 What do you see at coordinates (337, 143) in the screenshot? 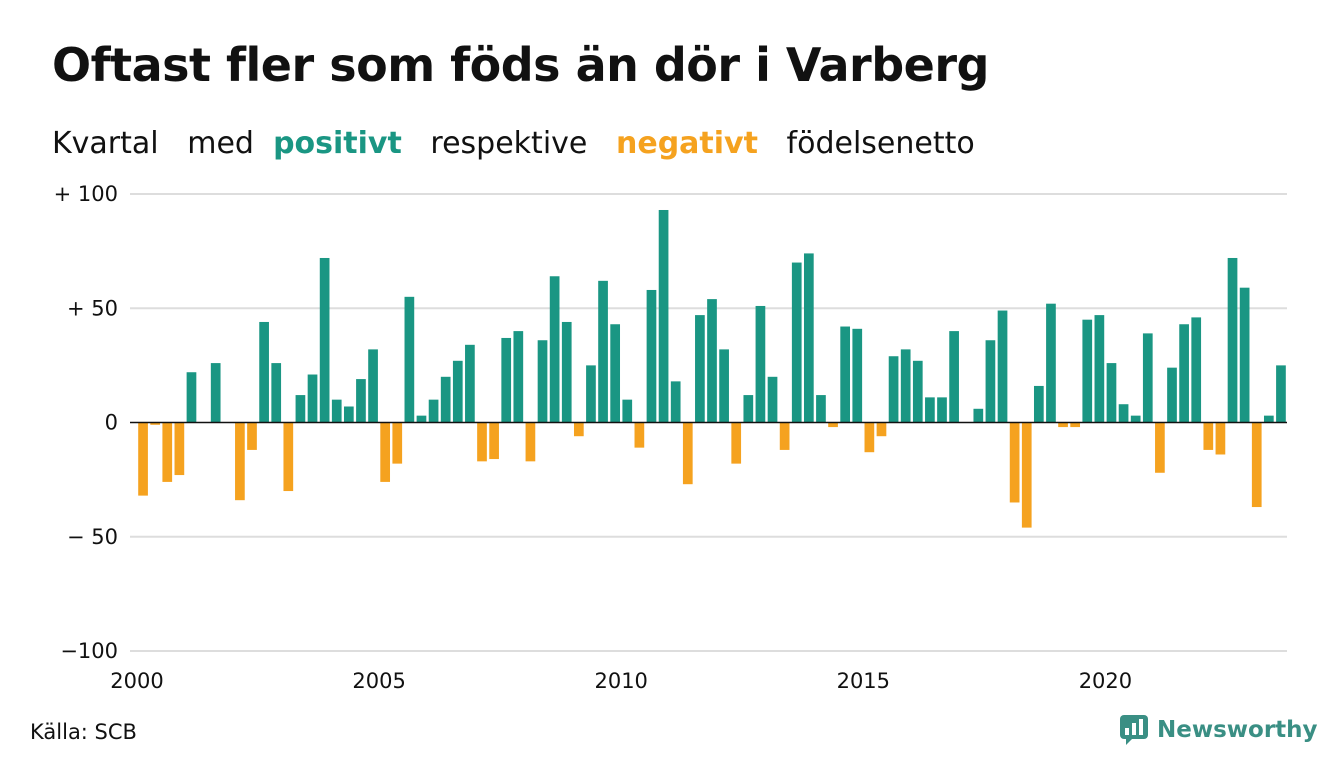
I see `subtitle-positive-label: positivt` at bounding box center [337, 143].